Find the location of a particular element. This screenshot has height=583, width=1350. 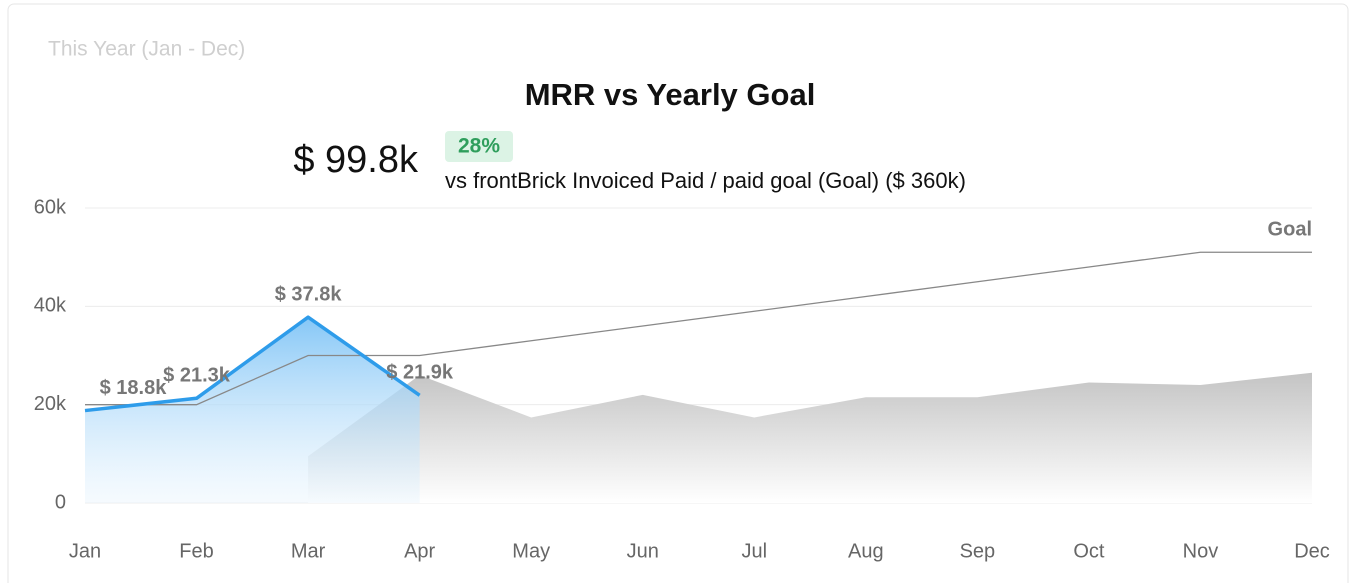

x-tick-label: Jun is located at coordinates (643, 551).